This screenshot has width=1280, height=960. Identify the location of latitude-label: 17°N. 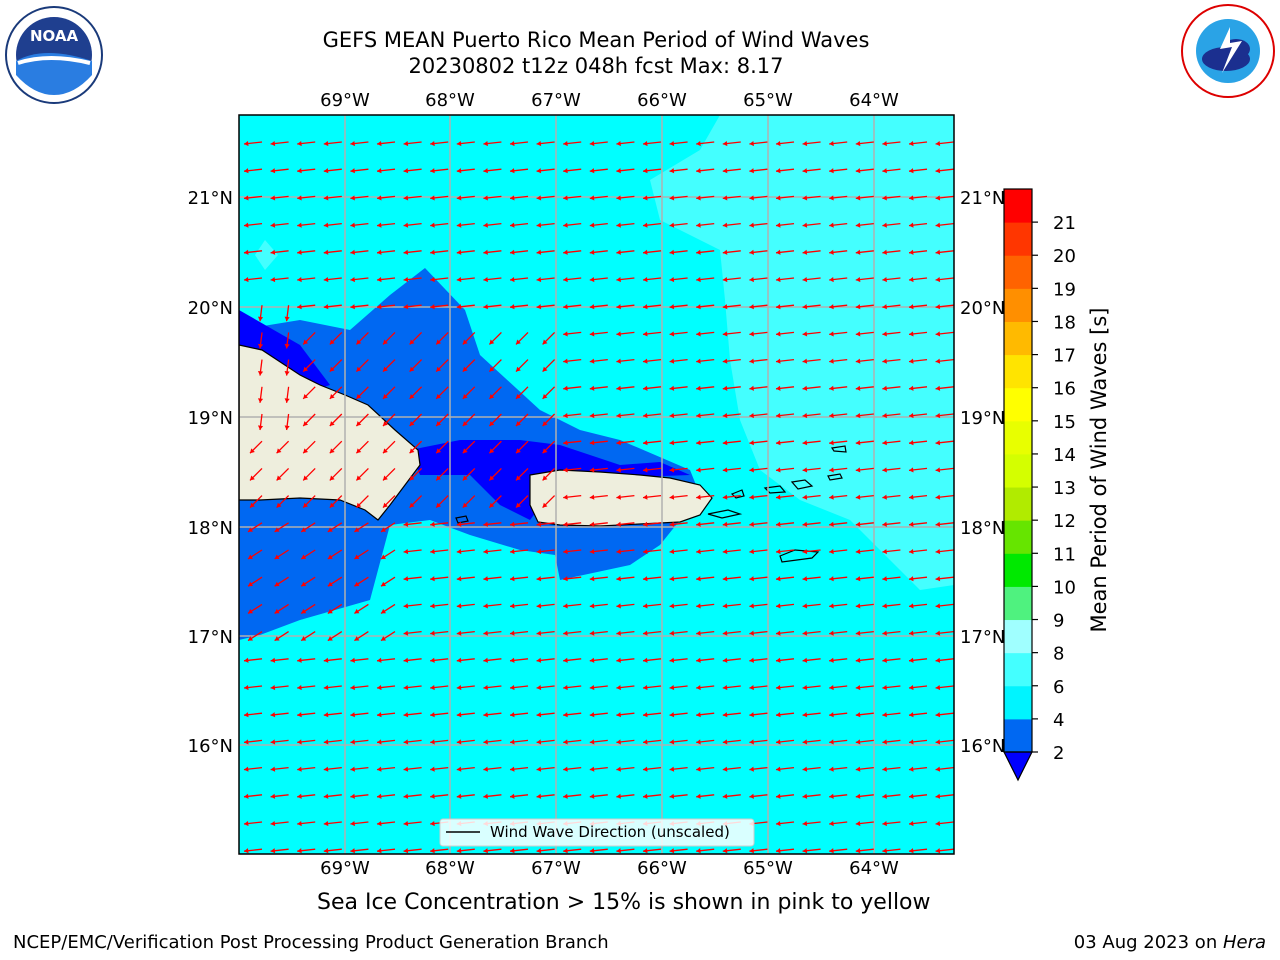
(982, 637).